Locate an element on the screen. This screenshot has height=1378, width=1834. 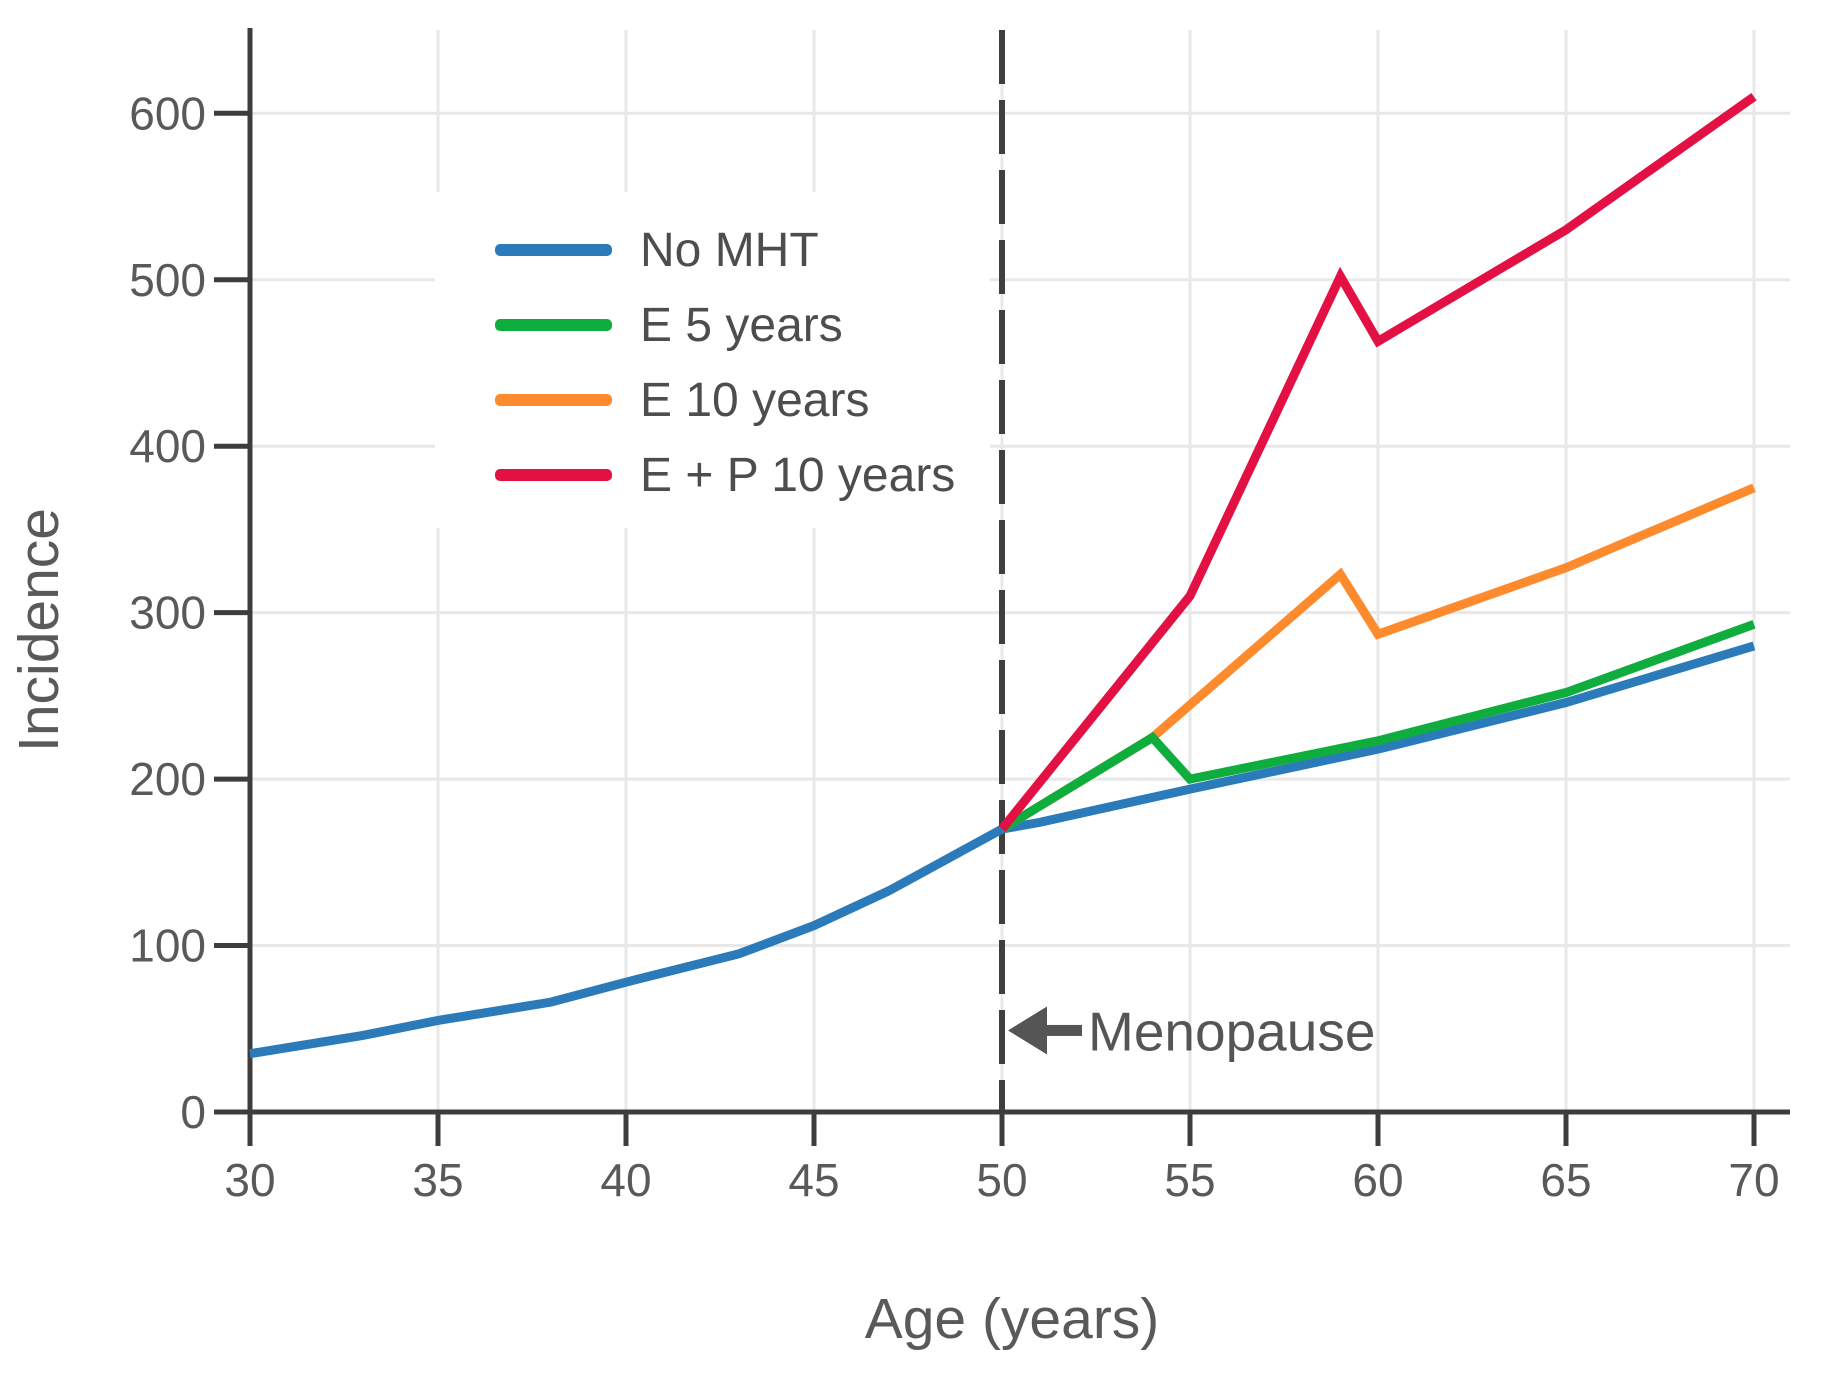
y-tick-label-500: 500 is located at coordinates (167, 280).